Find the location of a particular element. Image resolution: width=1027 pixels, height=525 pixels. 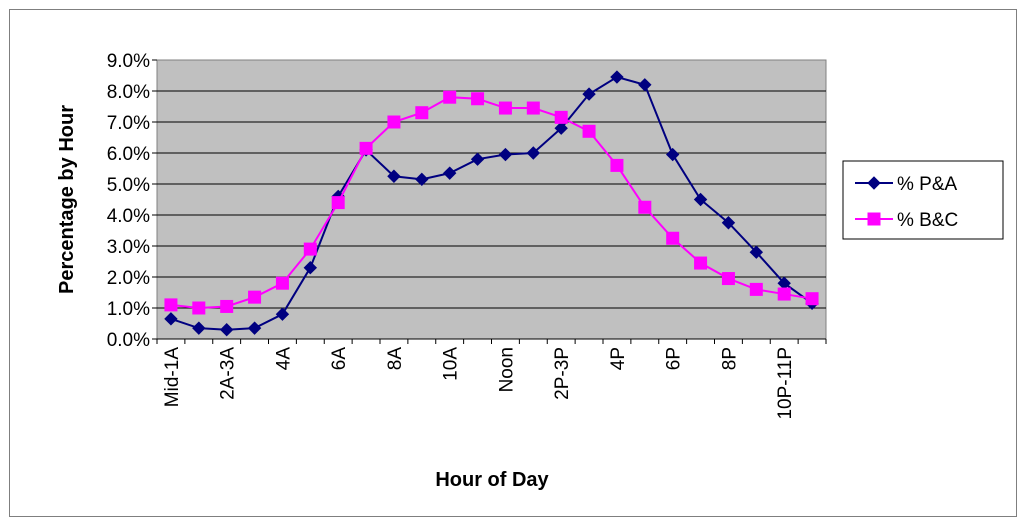

y-tick-label: 9.0% is located at coordinates (128, 61).